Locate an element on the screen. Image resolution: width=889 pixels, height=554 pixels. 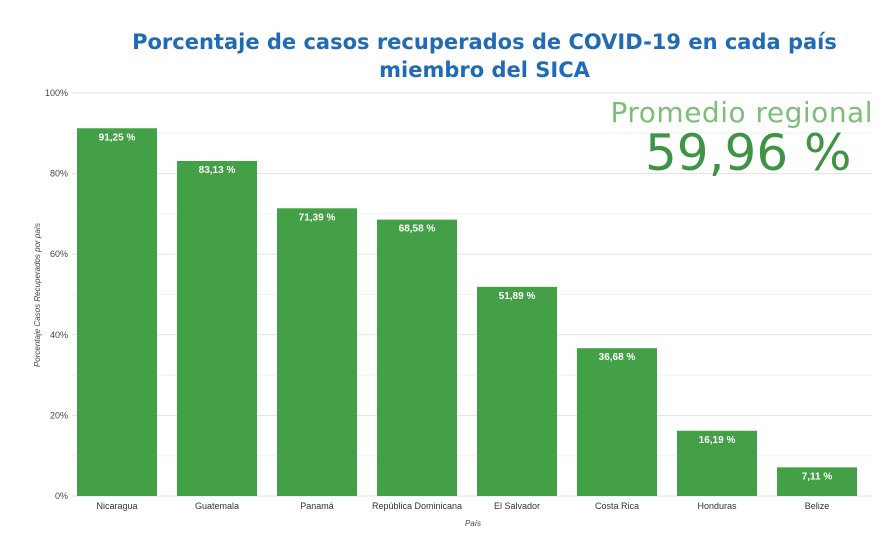
regional-average-label: Promedio regional is located at coordinates (741, 112).